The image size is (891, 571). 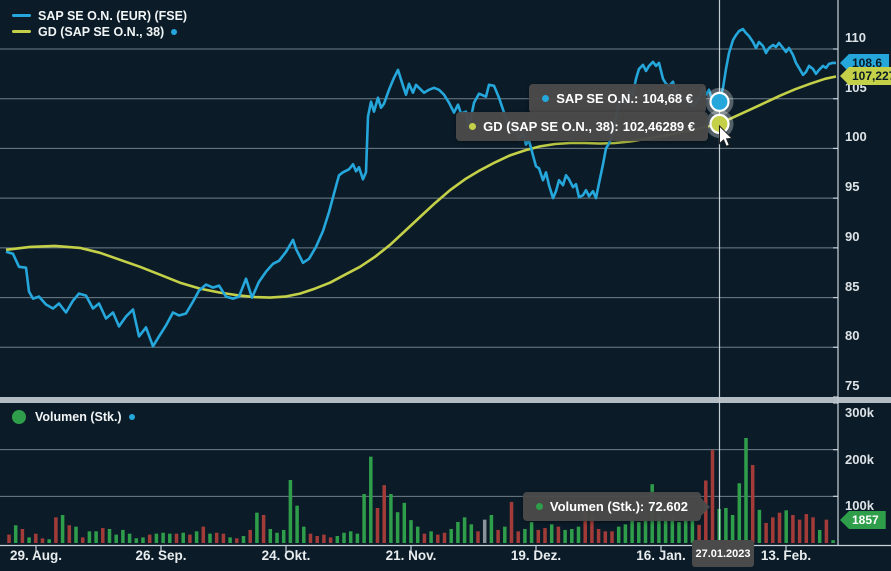 What do you see at coordinates (445, 400) in the screenshot?
I see `pane-separator` at bounding box center [445, 400].